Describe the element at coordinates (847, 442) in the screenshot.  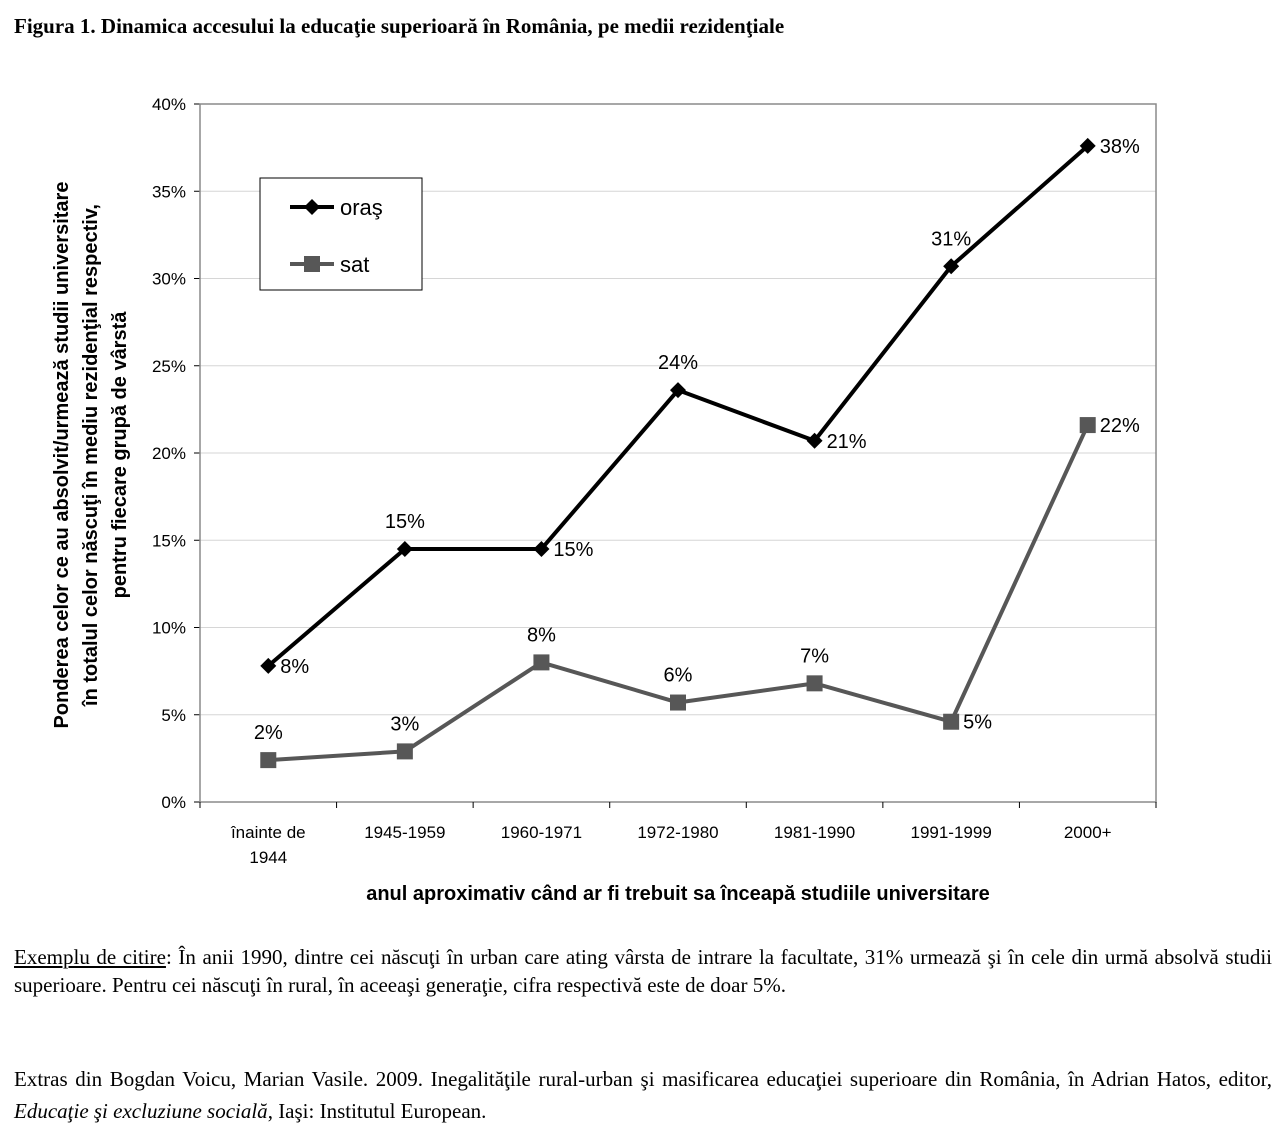
I see `data-label: 21%` at that location.